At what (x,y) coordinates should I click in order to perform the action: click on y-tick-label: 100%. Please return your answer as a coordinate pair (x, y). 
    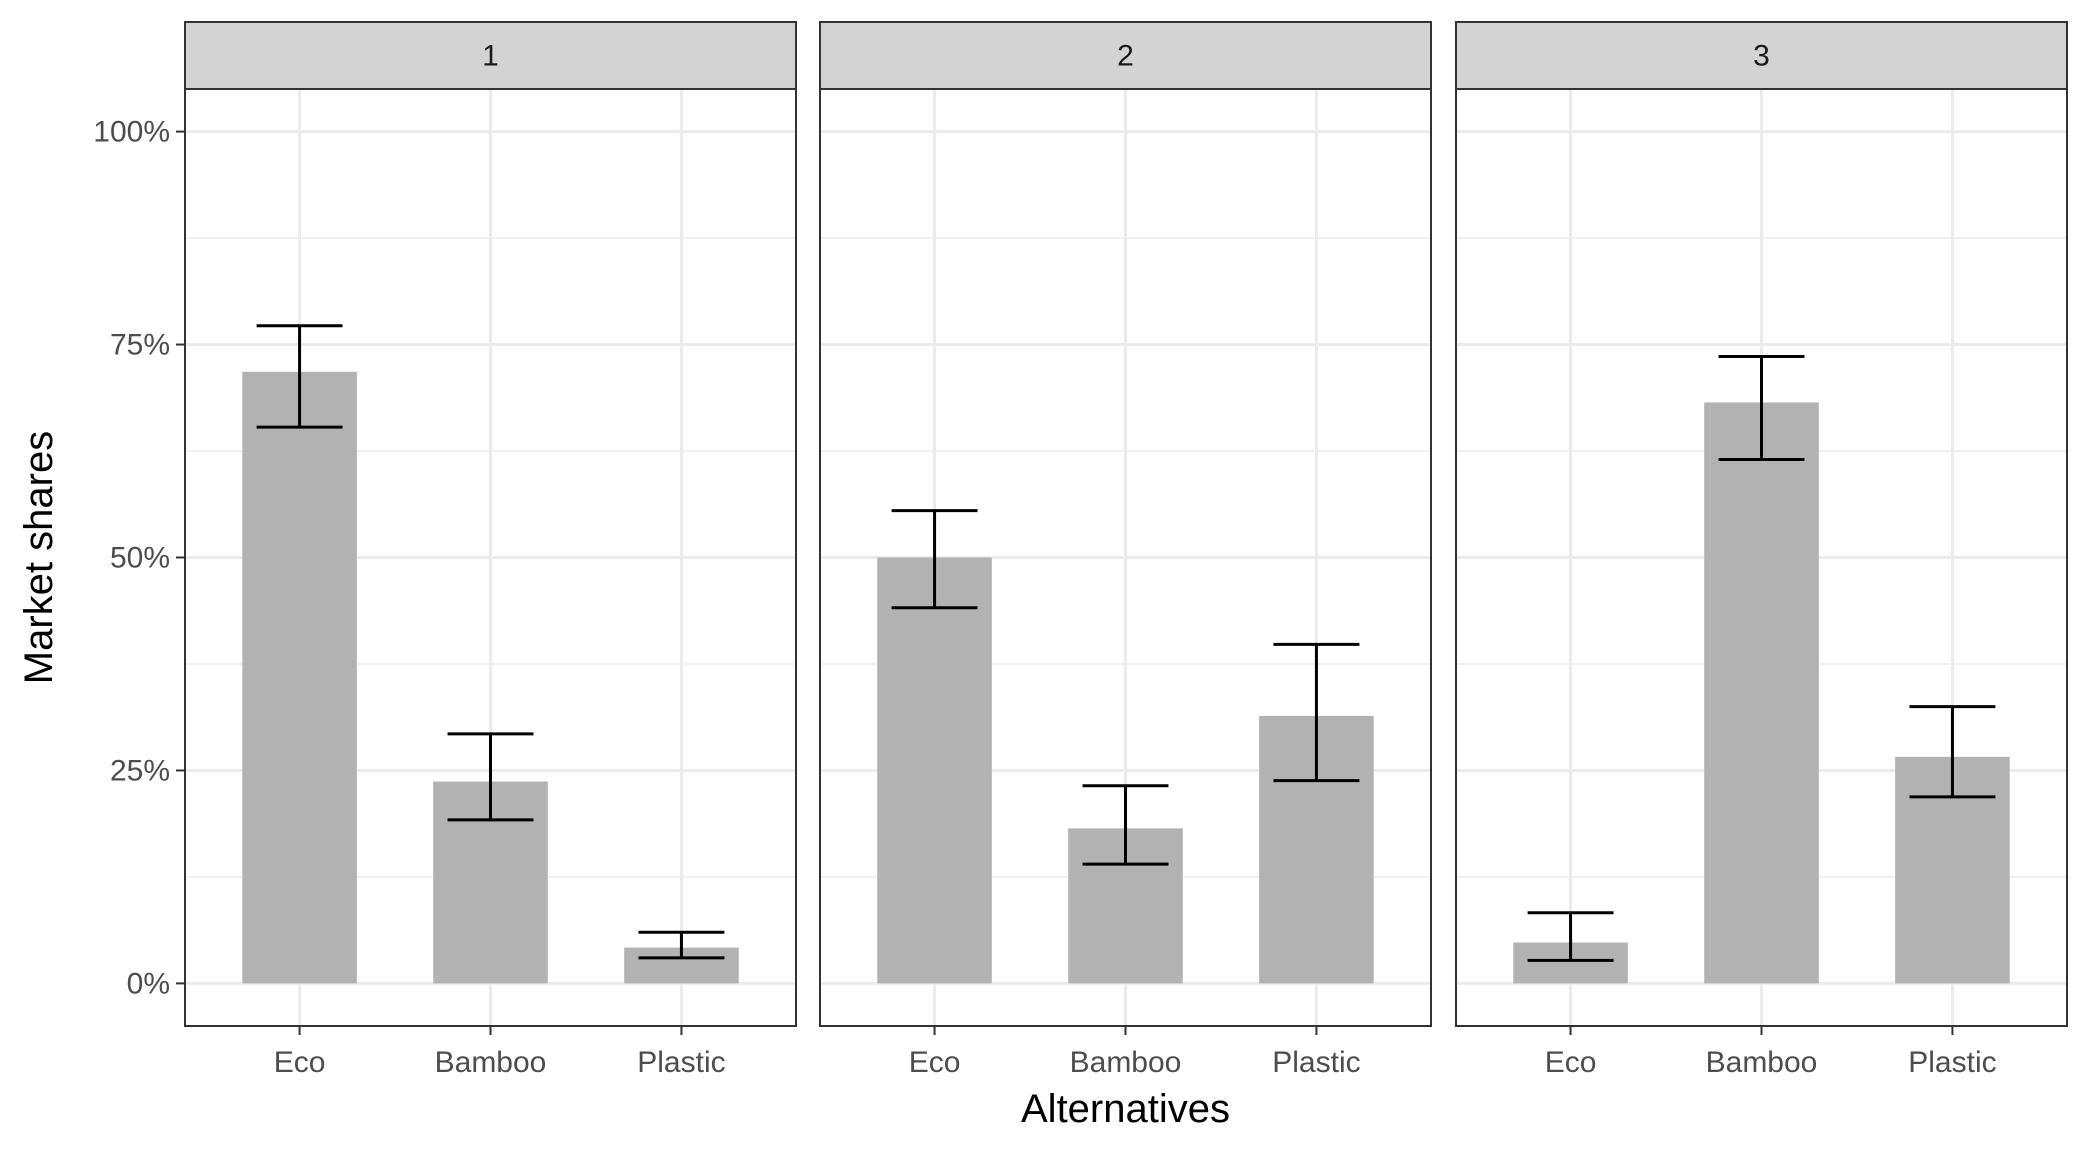
    Looking at the image, I should click on (131, 132).